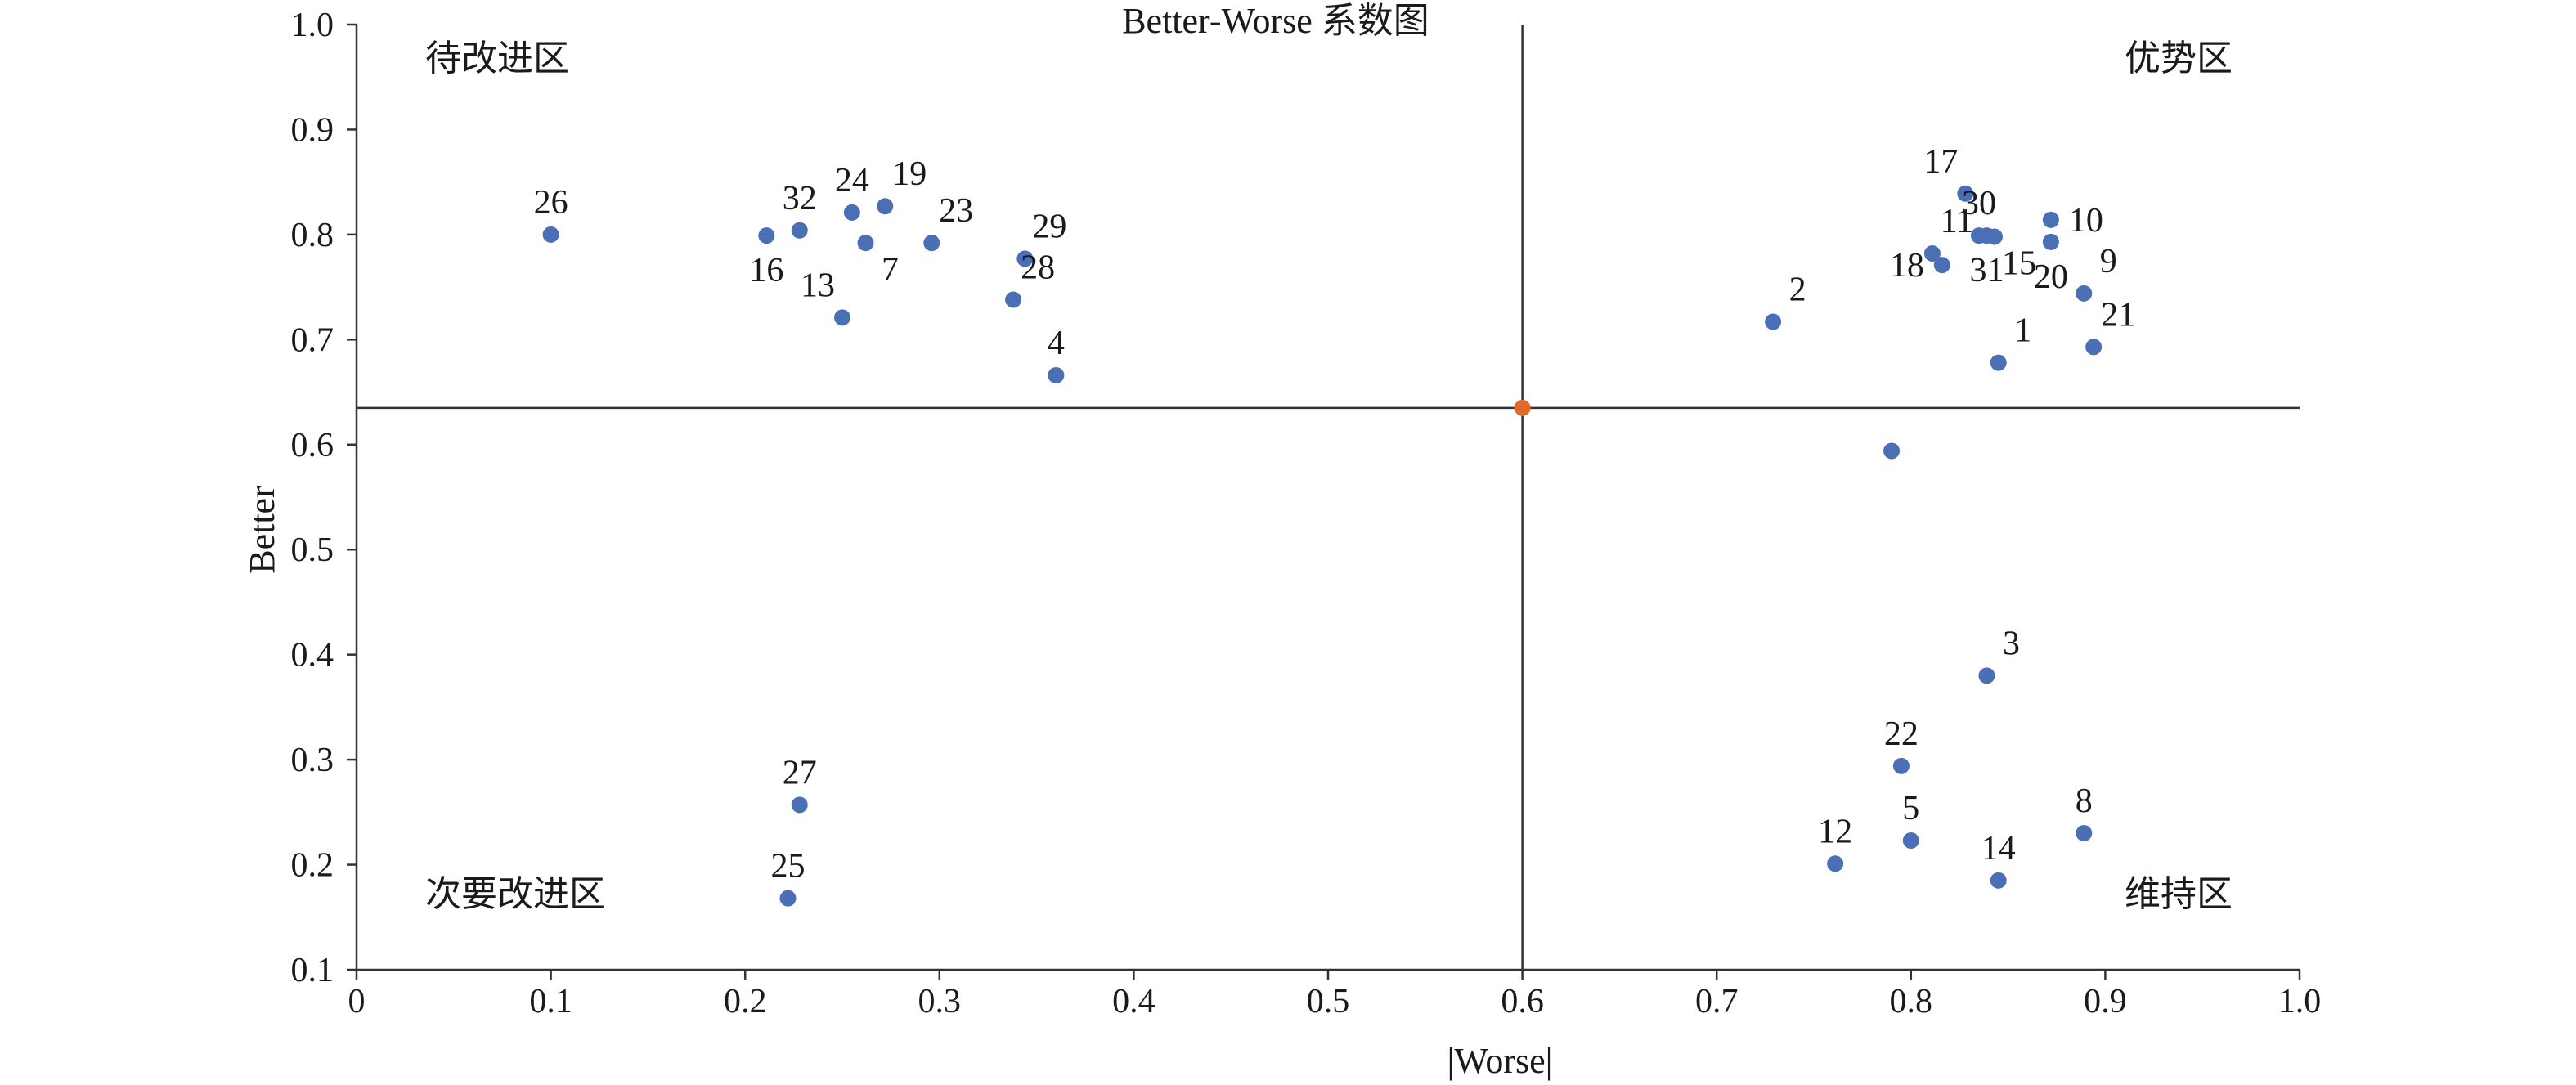 This screenshot has width=2576, height=1085. Describe the element at coordinates (1979, 203) in the screenshot. I see `point-label: 30` at that location.